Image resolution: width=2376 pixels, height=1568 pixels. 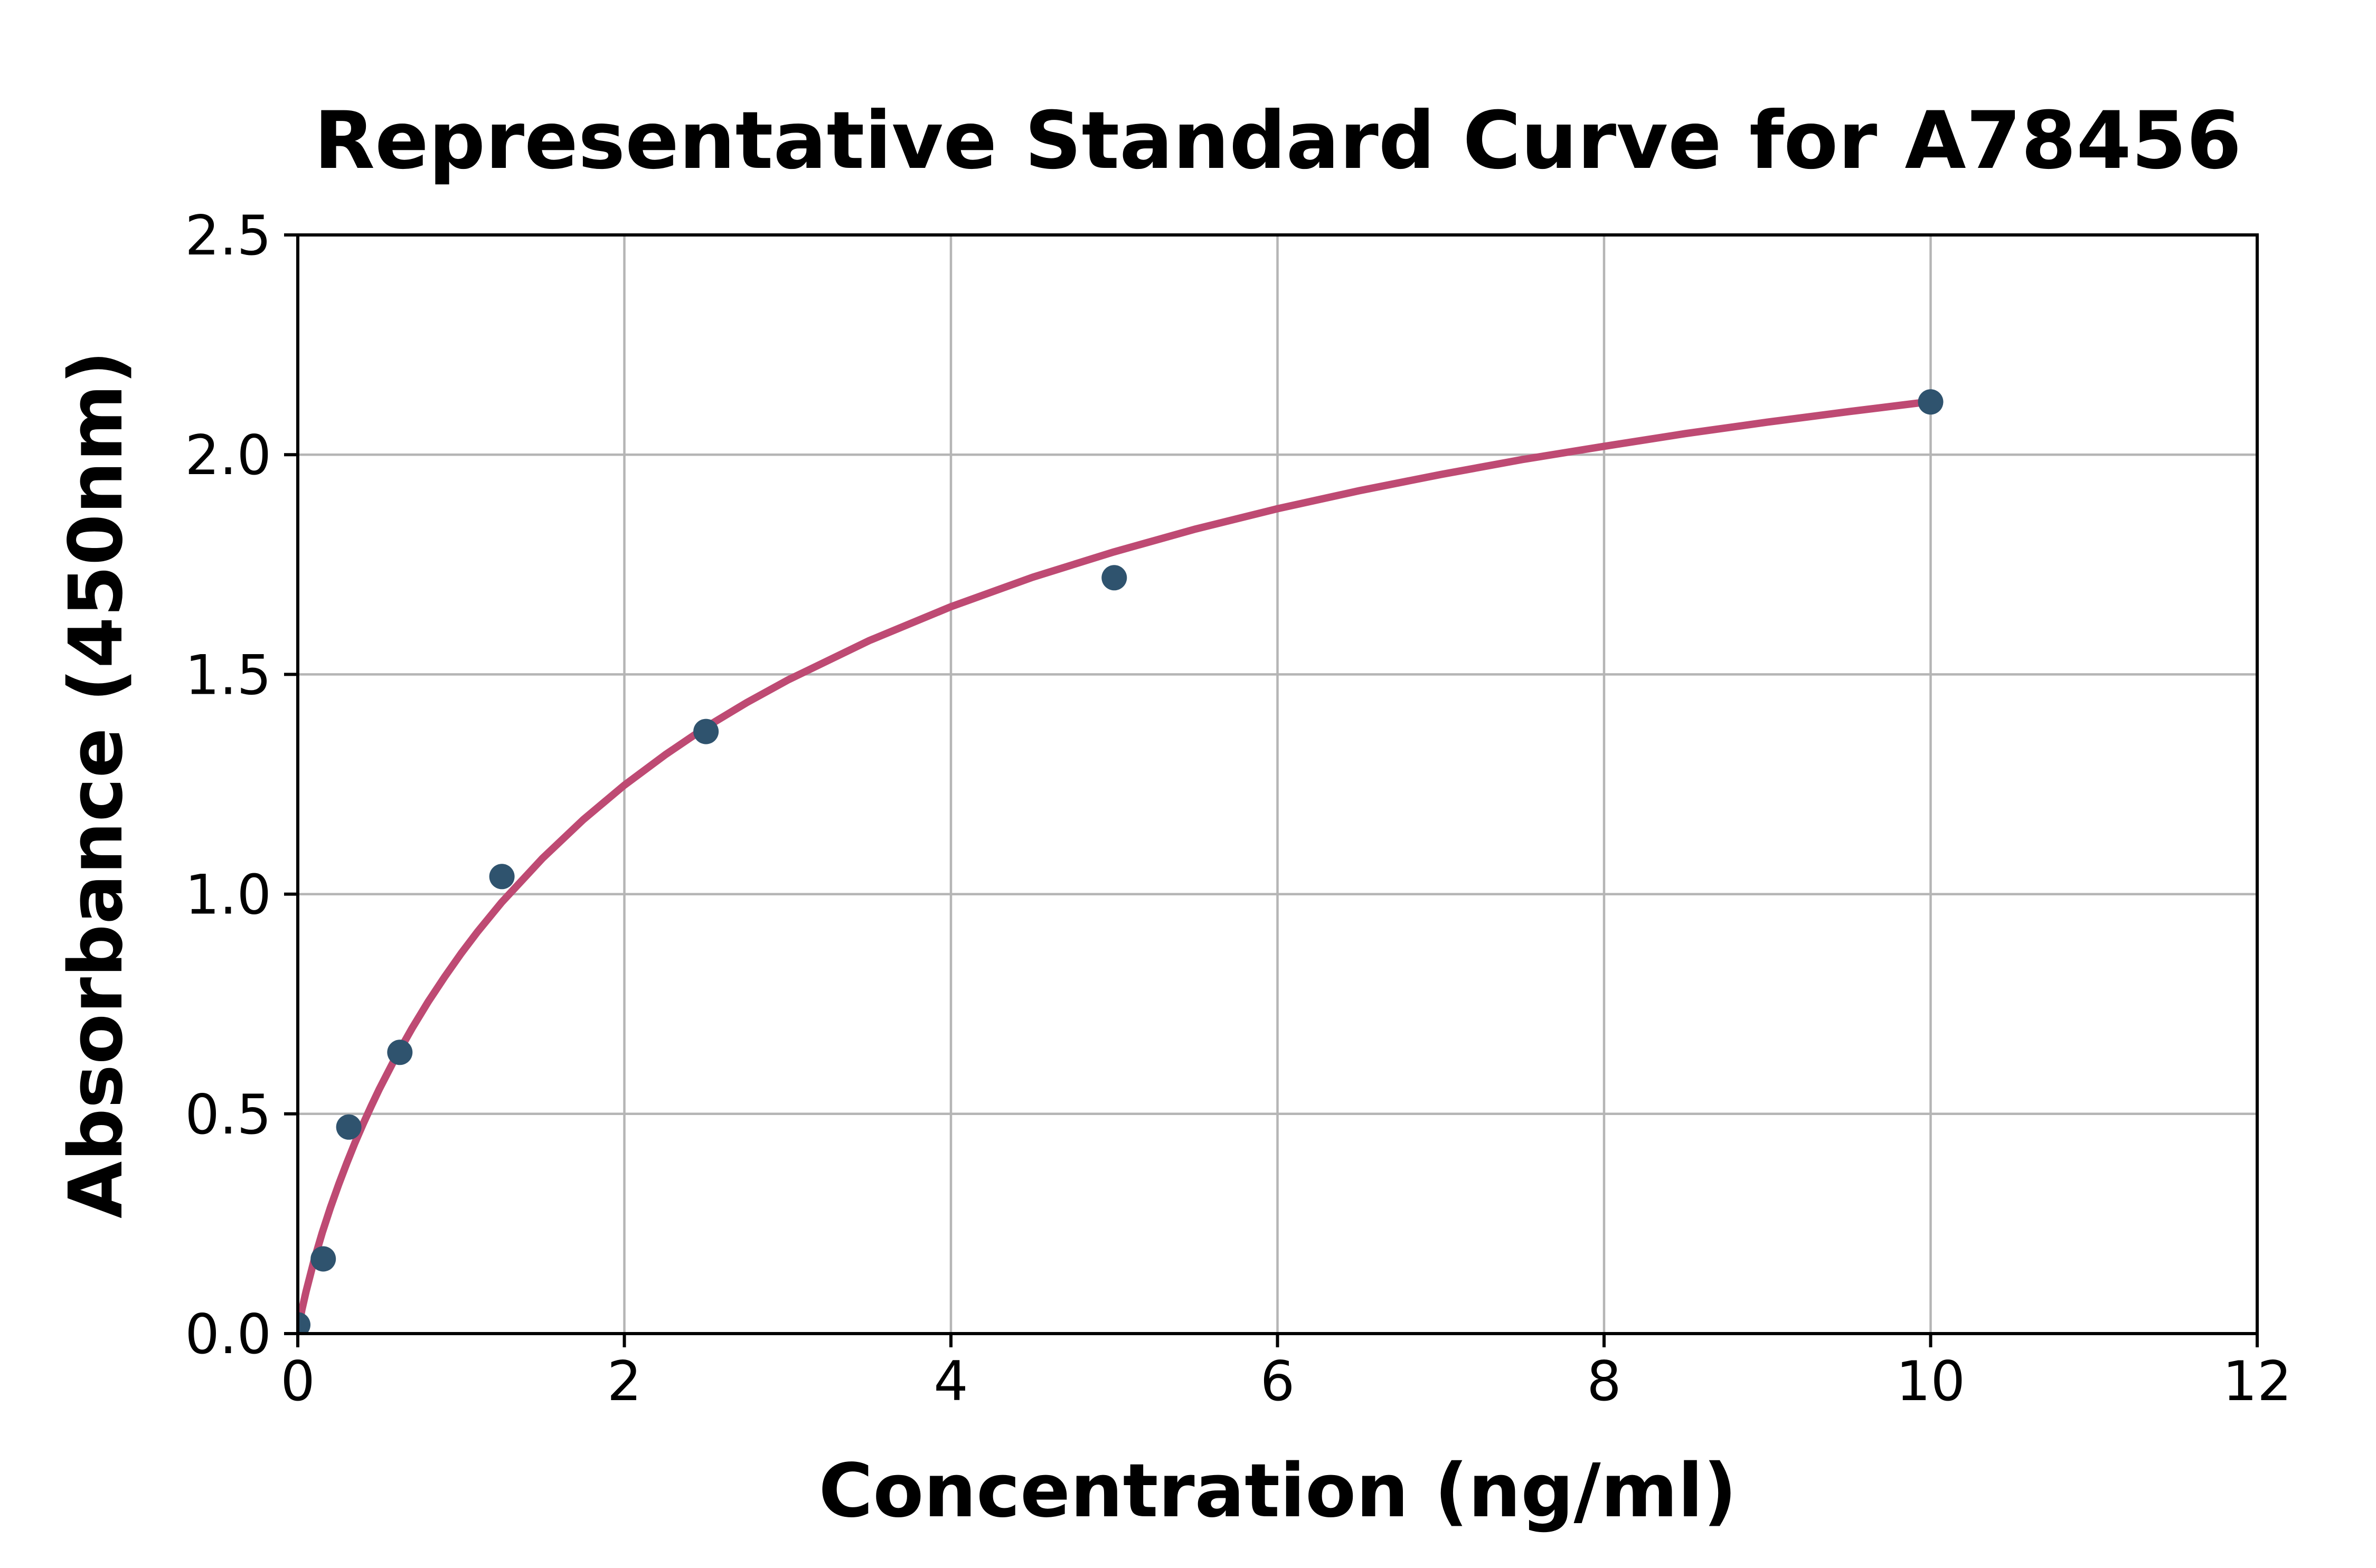 What do you see at coordinates (1278, 1382) in the screenshot?
I see `x-tick-label: 6` at bounding box center [1278, 1382].